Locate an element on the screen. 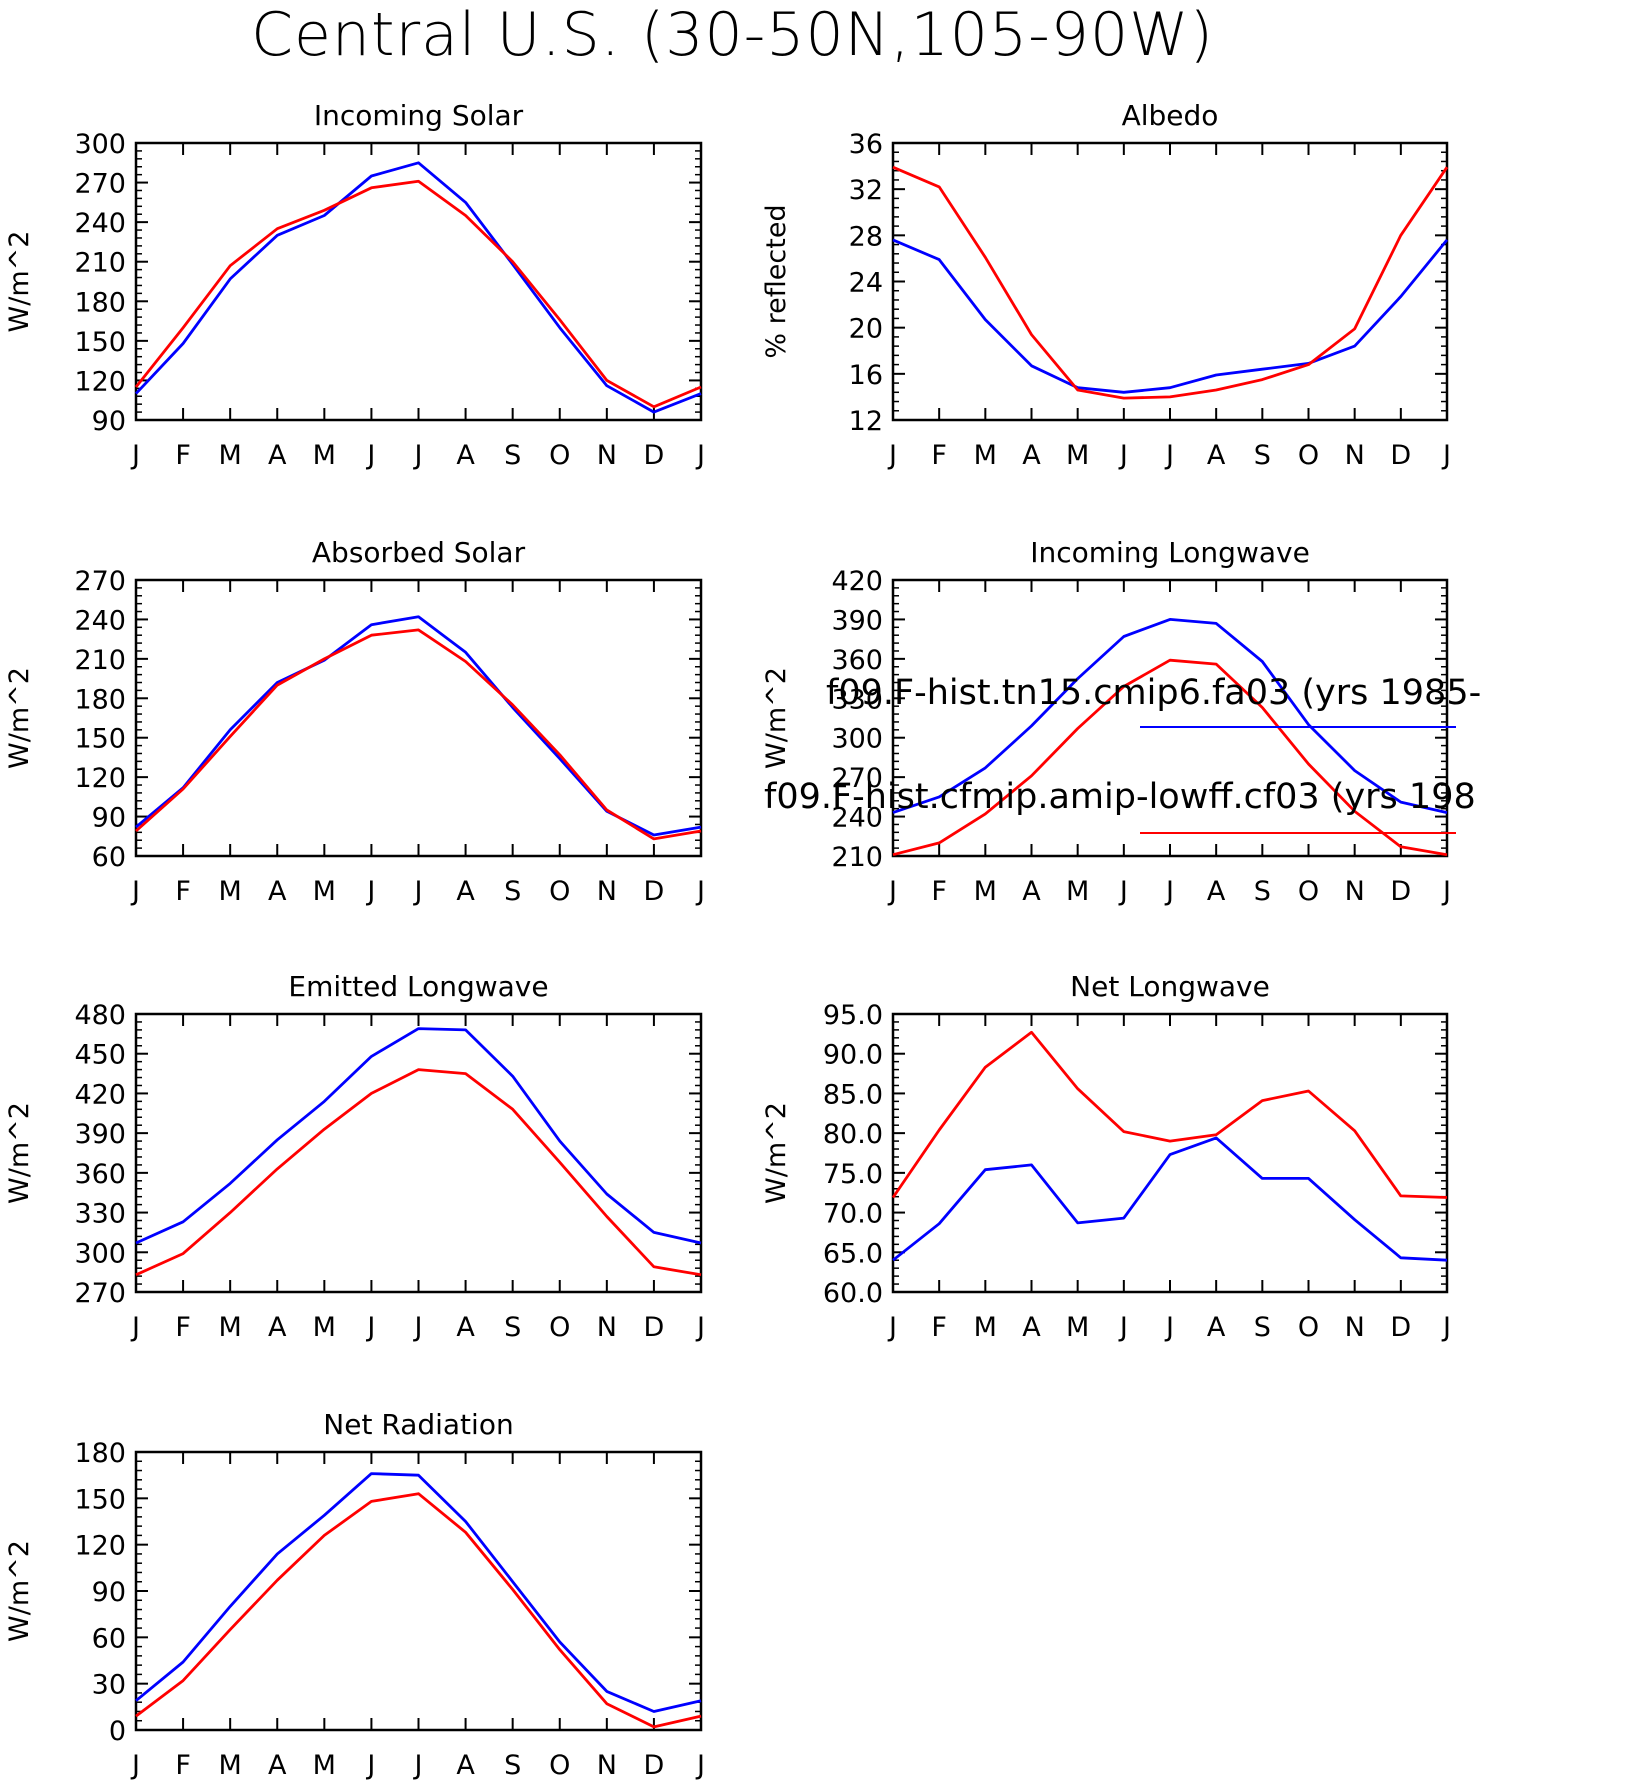 This screenshot has width=1648, height=1783. y-tick-label: 80.0 is located at coordinates (853, 1134).